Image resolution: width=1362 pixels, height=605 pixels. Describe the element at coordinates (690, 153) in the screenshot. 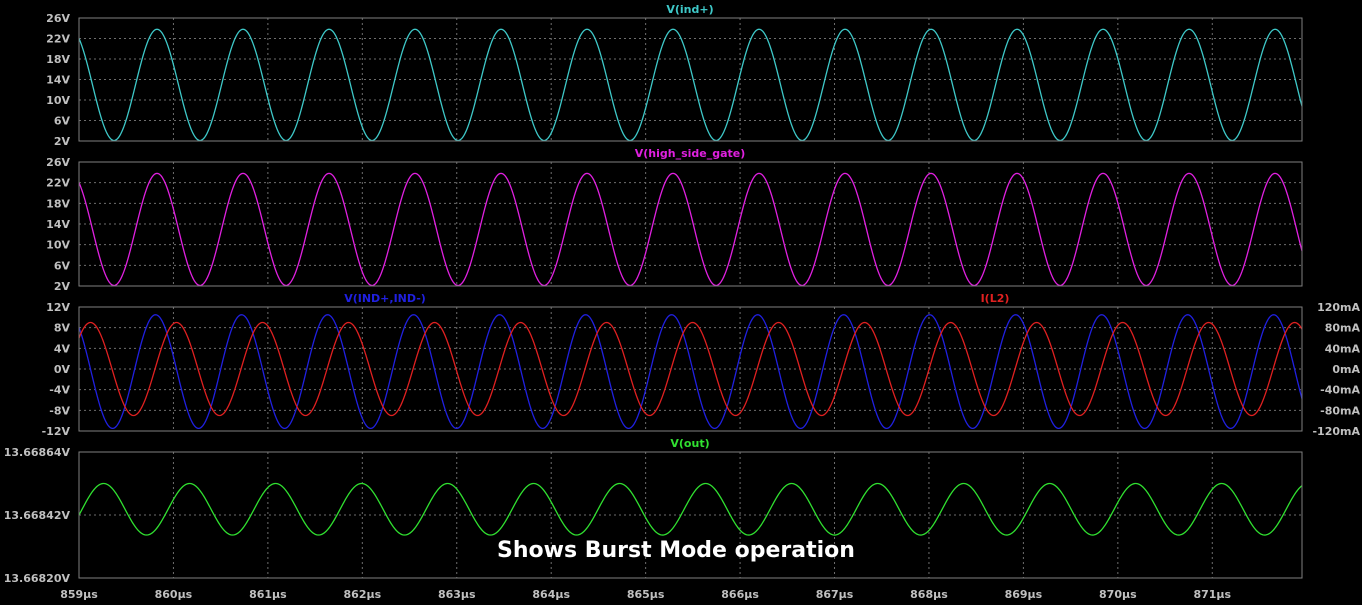

I see `trace-title: V(high_side_gate)` at that location.